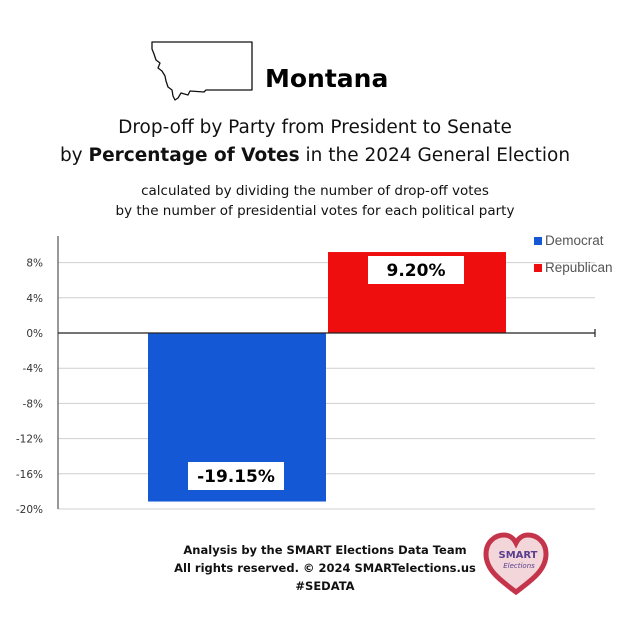 This screenshot has height=630, width=630. I want to click on y-tick-label: 0%, so click(34, 334).